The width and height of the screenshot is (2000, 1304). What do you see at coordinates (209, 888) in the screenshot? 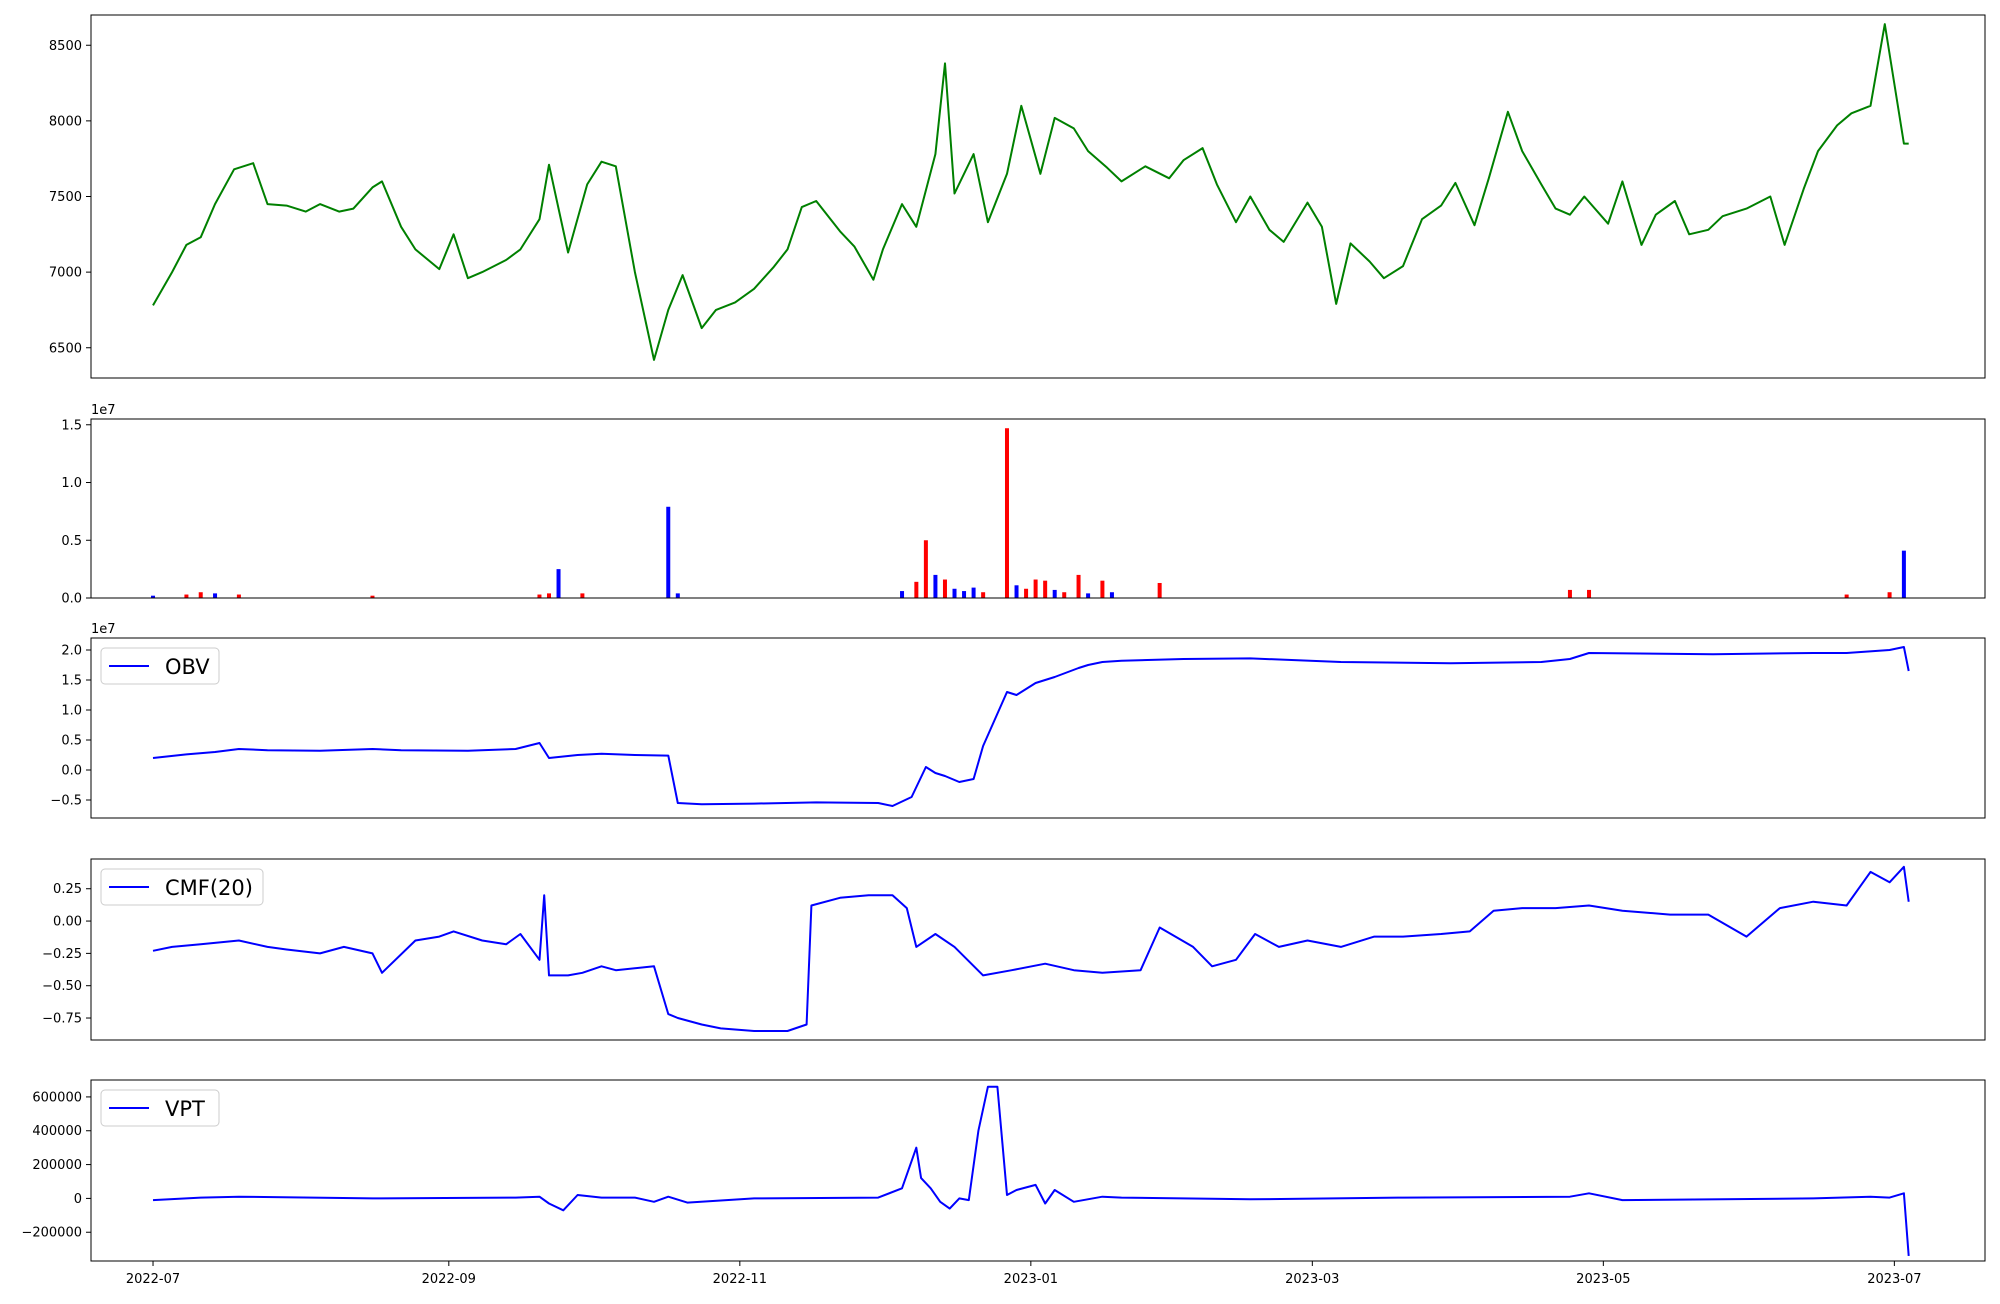
I see `cmf-legend-label: CMF(20)` at bounding box center [209, 888].